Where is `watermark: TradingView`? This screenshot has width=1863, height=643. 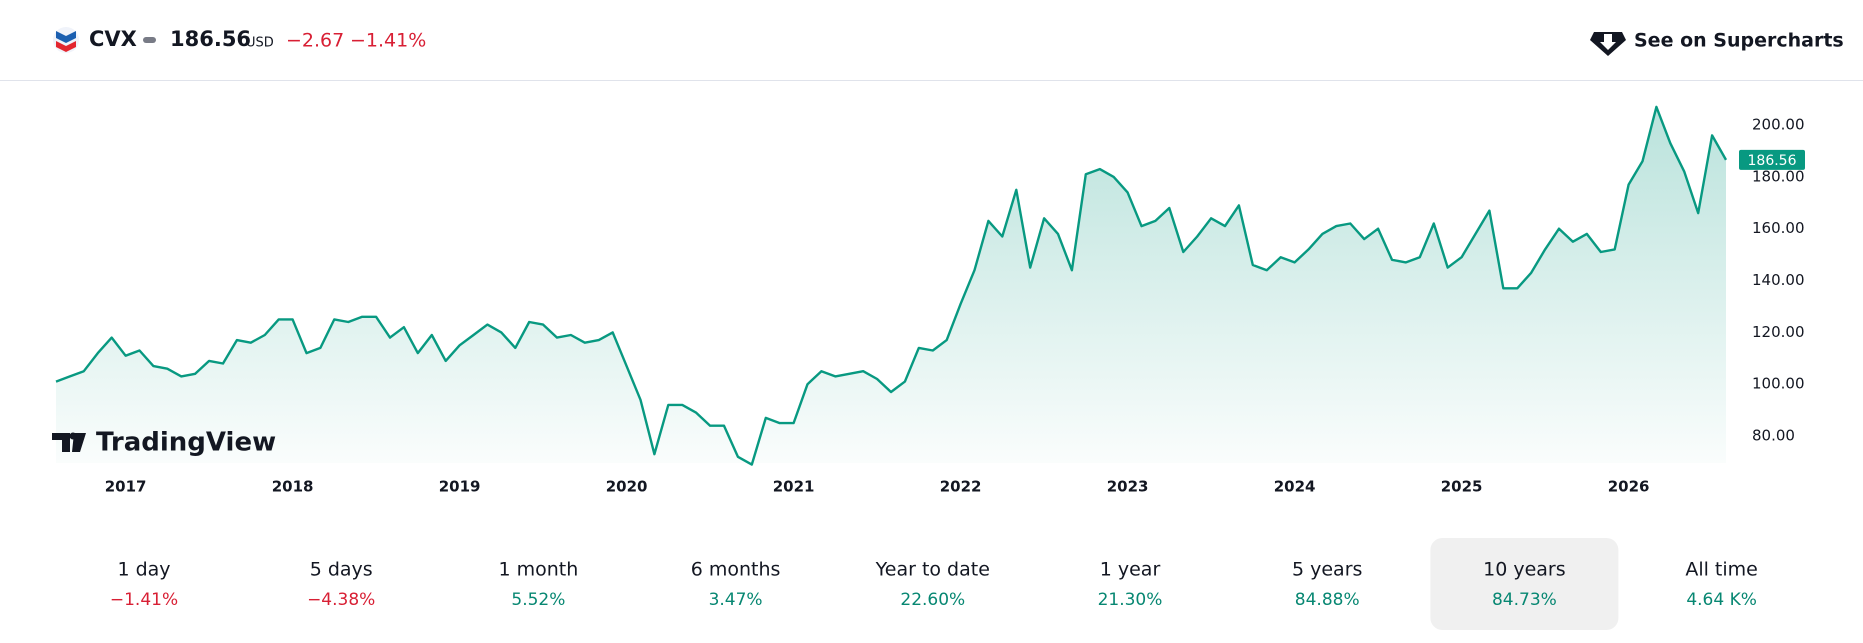 watermark: TradingView is located at coordinates (164, 443).